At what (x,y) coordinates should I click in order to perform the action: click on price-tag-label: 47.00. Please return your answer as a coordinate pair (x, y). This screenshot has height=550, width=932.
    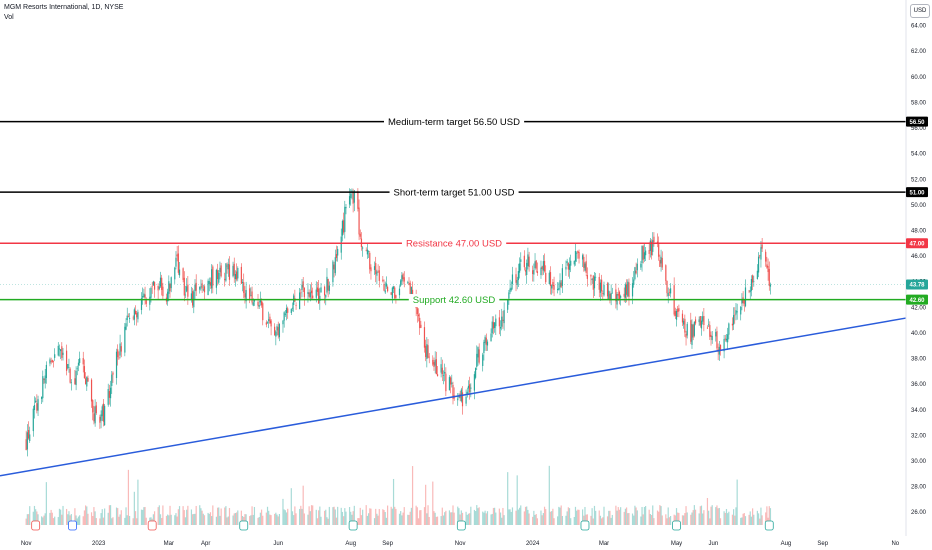
    Looking at the image, I should click on (917, 244).